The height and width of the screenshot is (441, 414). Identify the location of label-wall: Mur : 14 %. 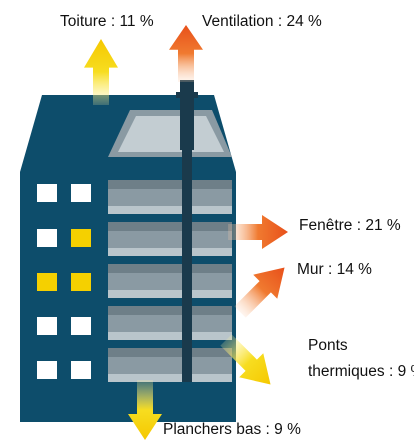
(334, 269).